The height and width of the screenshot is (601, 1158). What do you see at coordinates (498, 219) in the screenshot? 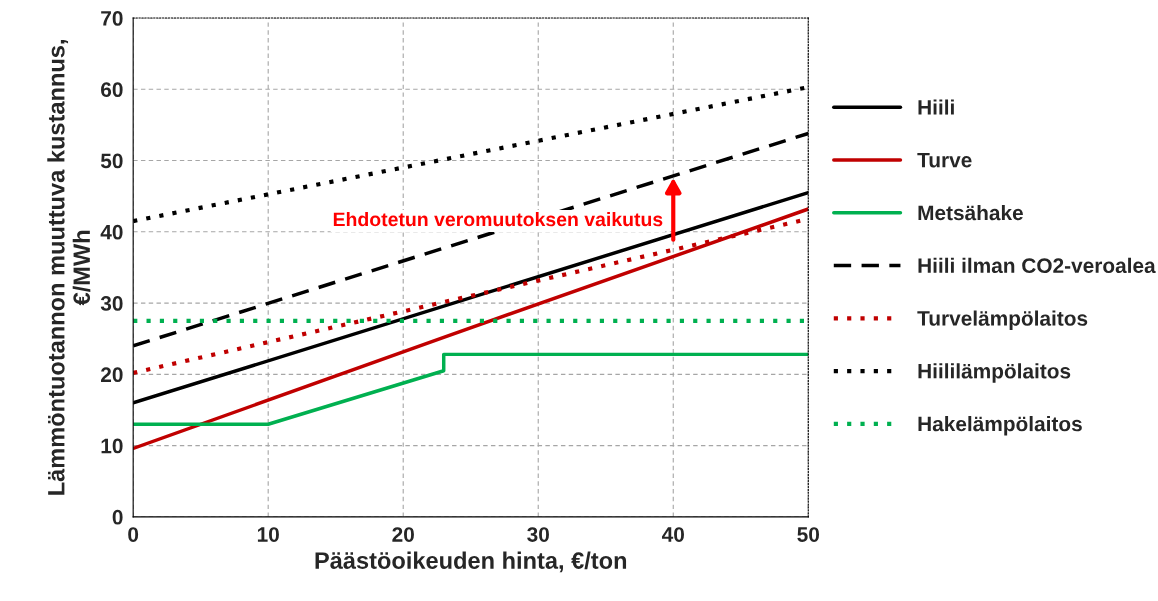
I see `annotation: Ehdotetun veromuutoksen vaikutus` at bounding box center [498, 219].